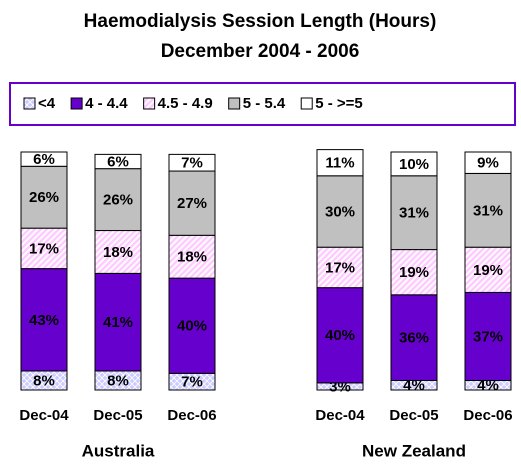 This screenshot has height=464, width=521. Describe the element at coordinates (414, 450) in the screenshot. I see `group-label: New Zealand` at that location.